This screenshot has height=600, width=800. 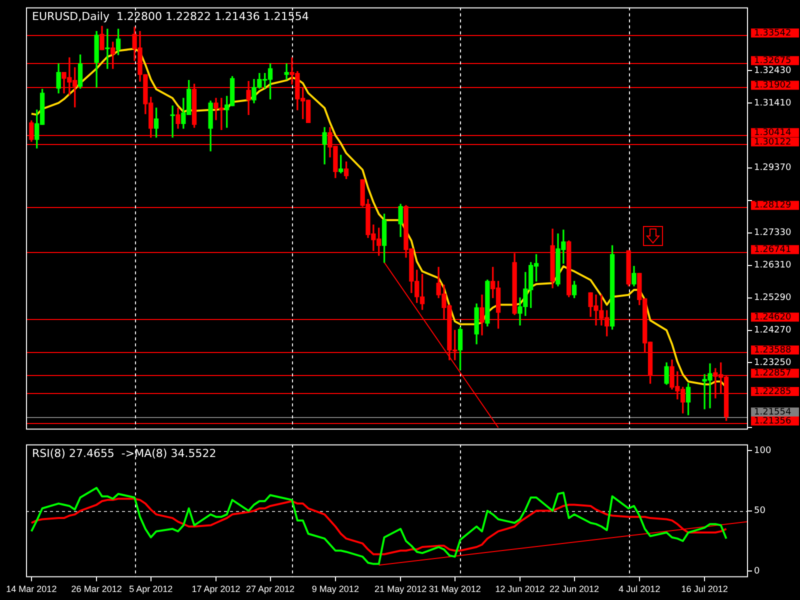 I want to click on ref-line-label: 1.30414, so click(x=773, y=133).